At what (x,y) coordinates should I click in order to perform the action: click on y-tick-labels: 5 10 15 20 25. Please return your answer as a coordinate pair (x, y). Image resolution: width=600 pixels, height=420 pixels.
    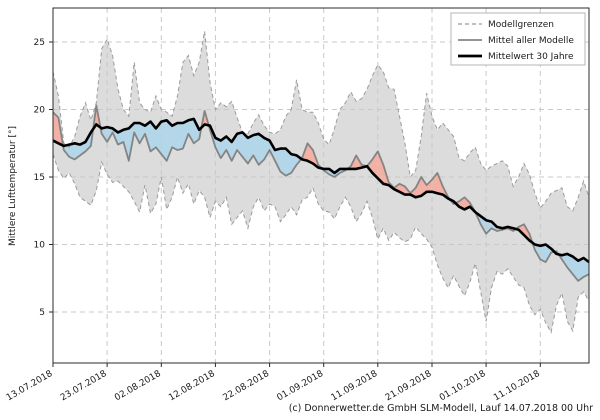
    Looking at the image, I should click on (40, 178).